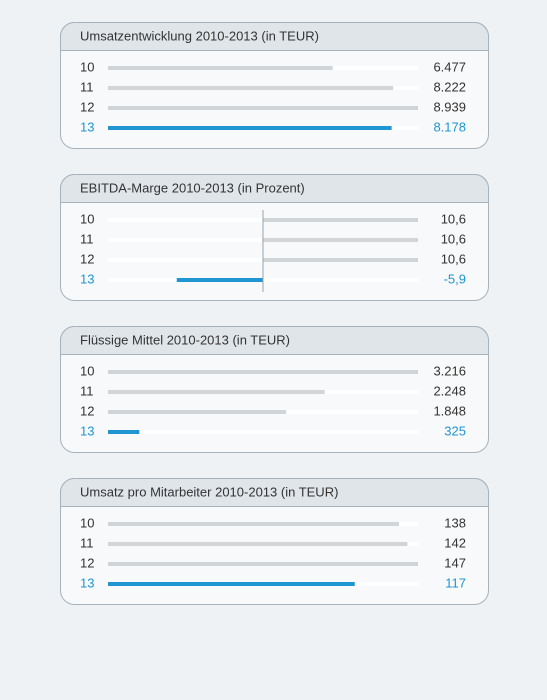 The height and width of the screenshot is (700, 547). I want to click on value-label: 8.178, so click(449, 126).